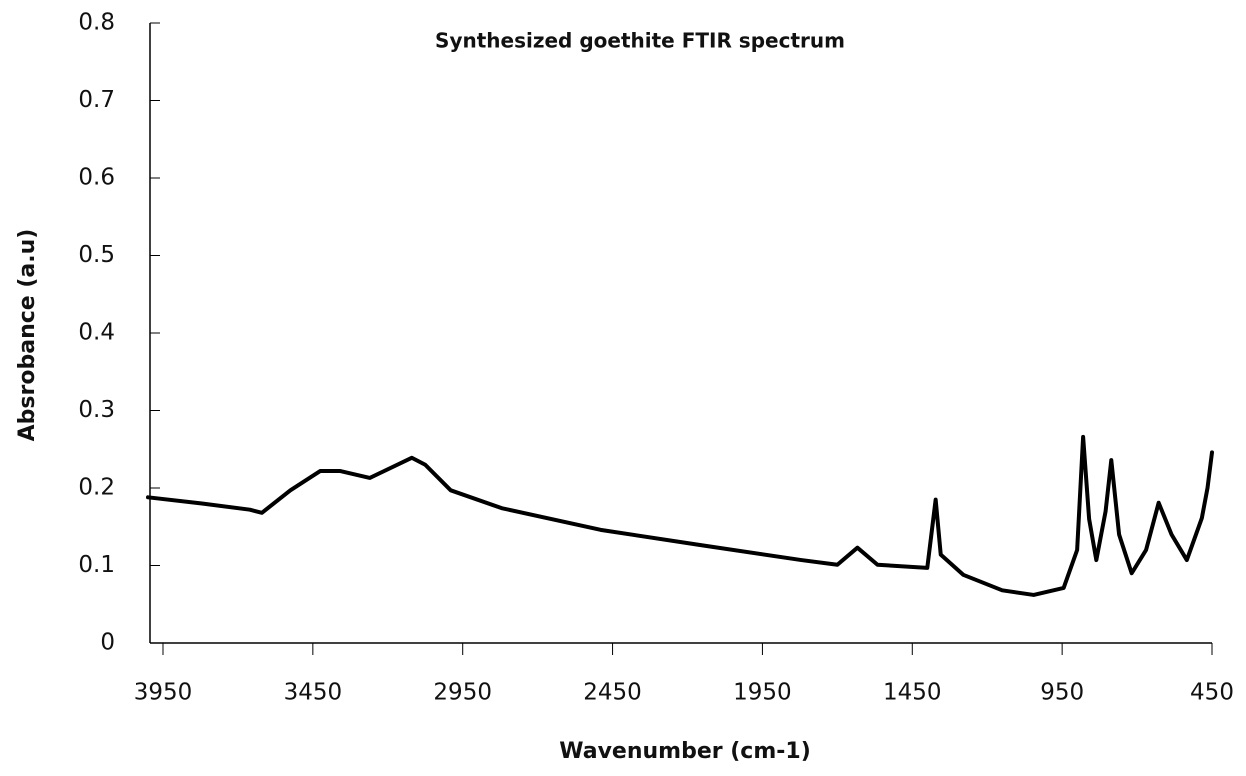 This screenshot has width=1246, height=776. I want to click on y-axis-title: Absrobance (a.u), so click(27, 335).